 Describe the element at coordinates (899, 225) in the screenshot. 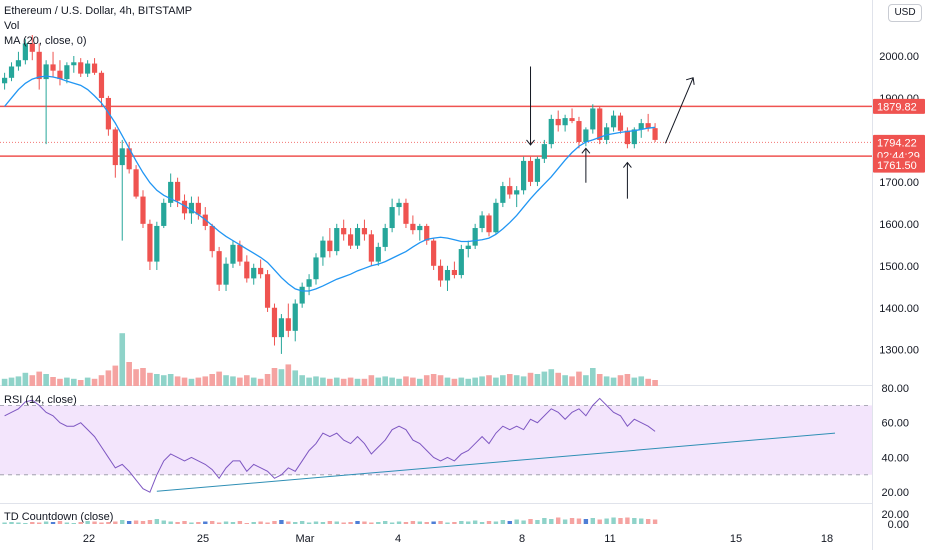

I see `price-tick-label: 1600.00` at that location.